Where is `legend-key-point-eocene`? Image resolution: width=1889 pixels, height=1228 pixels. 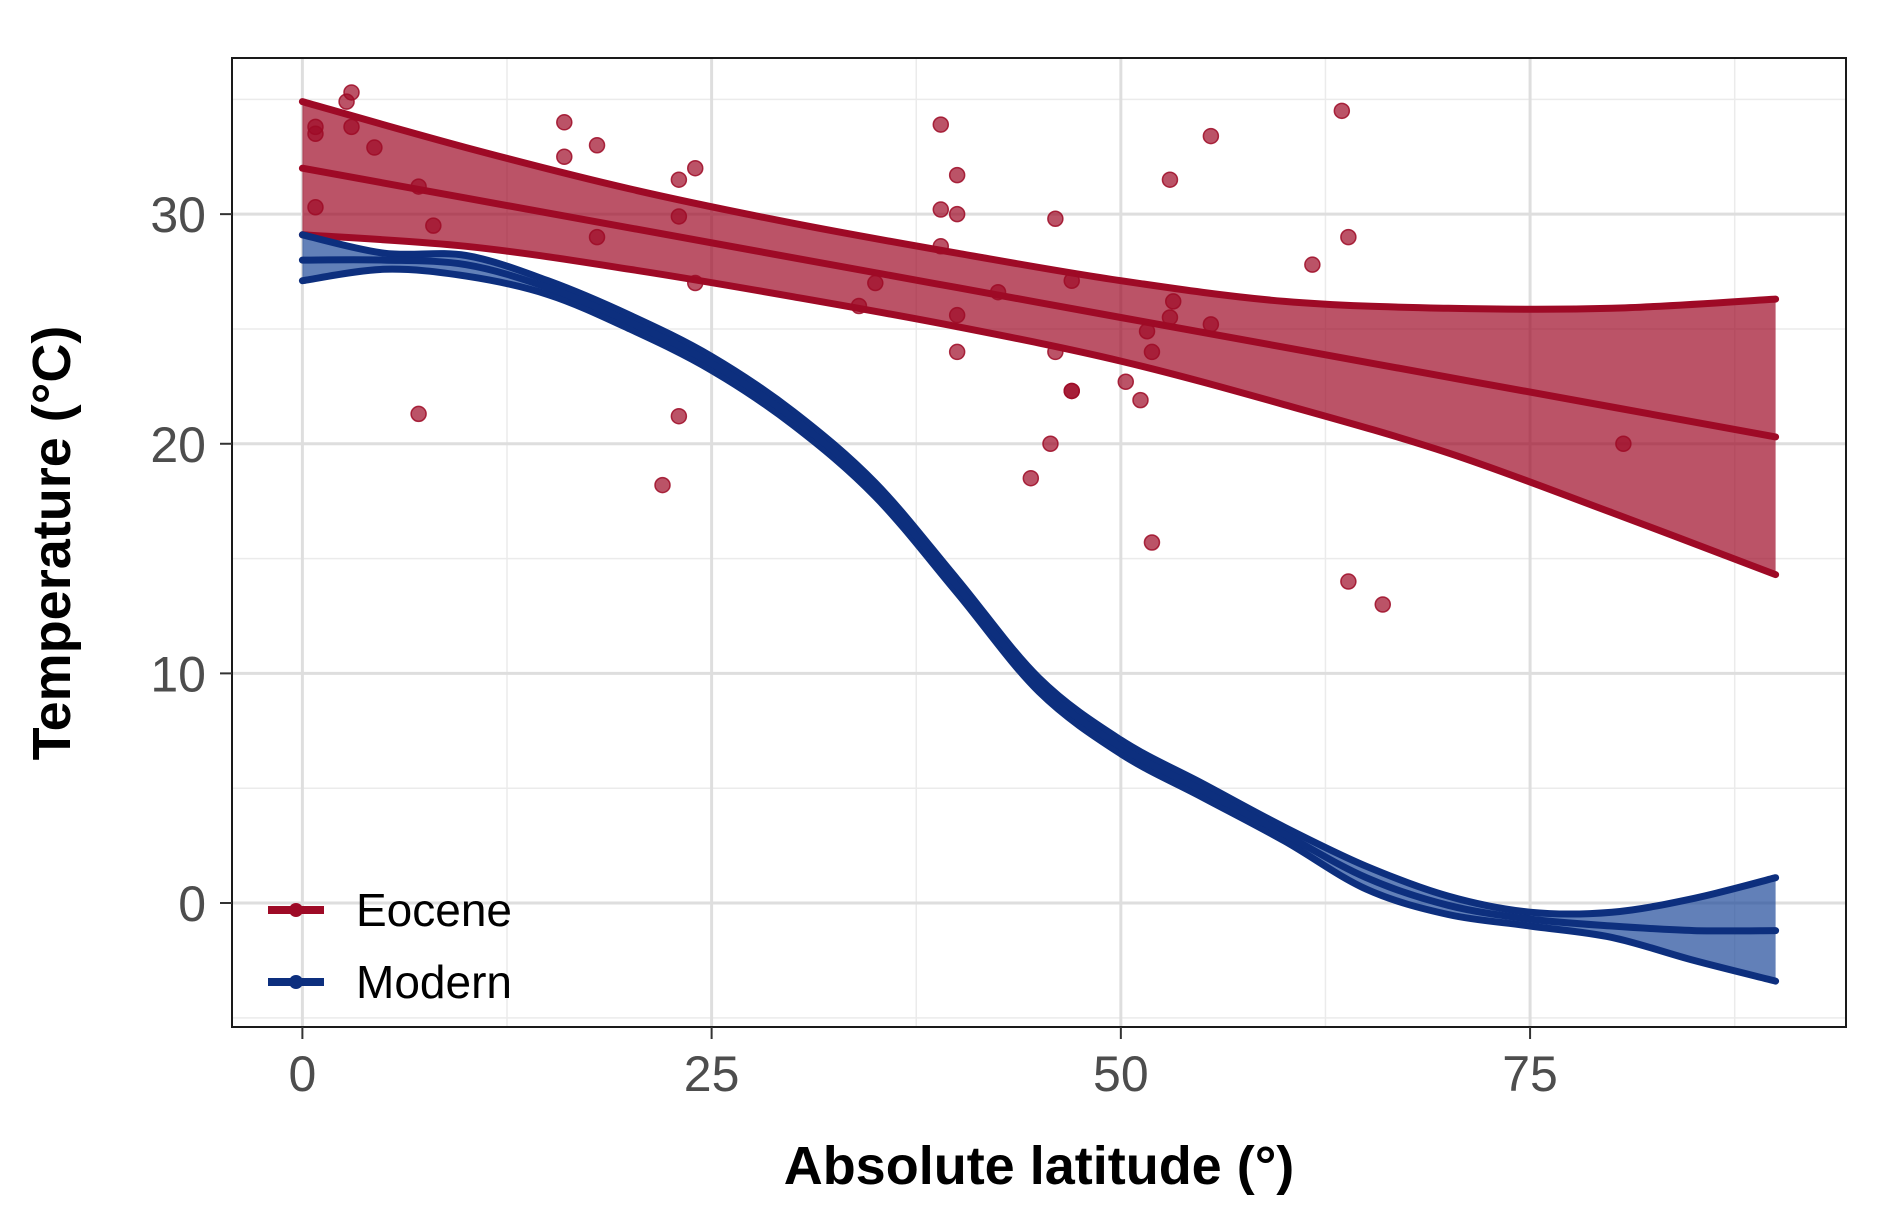 legend-key-point-eocene is located at coordinates (296, 910).